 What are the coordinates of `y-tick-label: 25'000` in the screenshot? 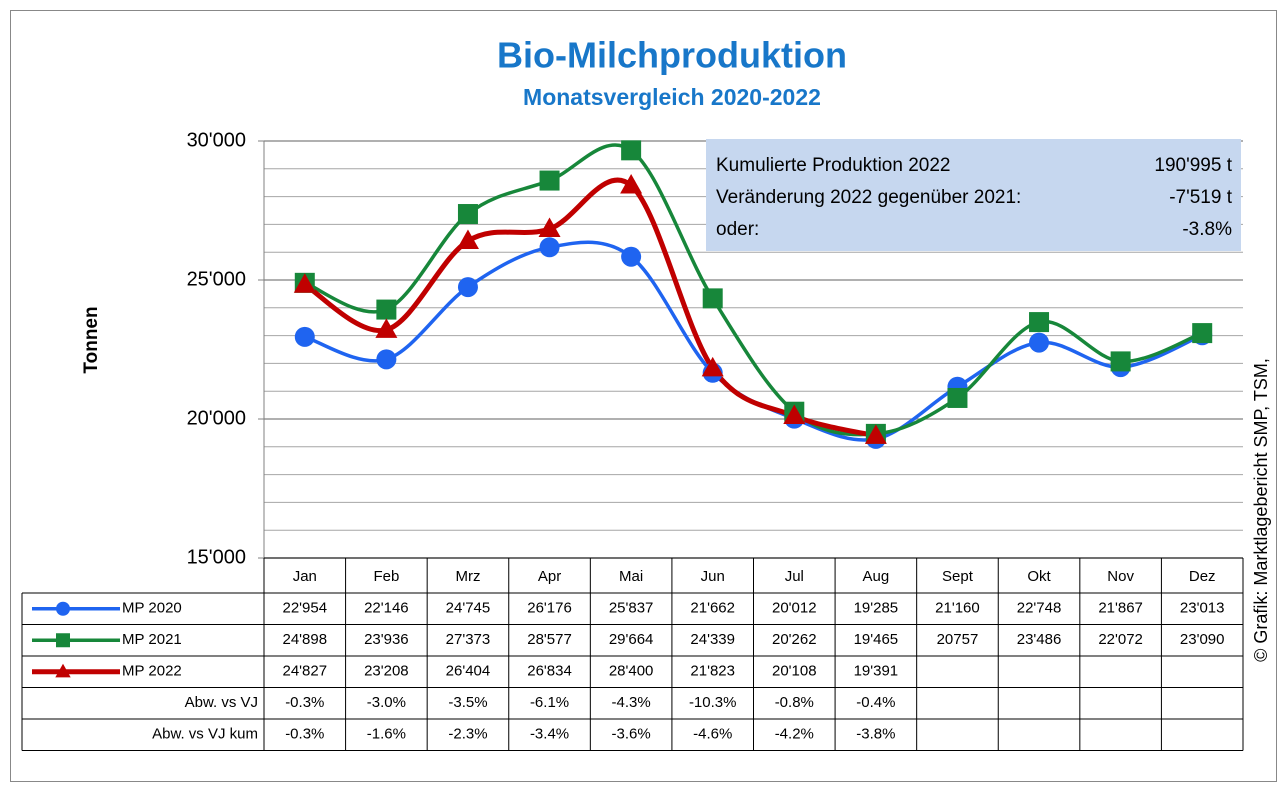 It's located at (216, 279).